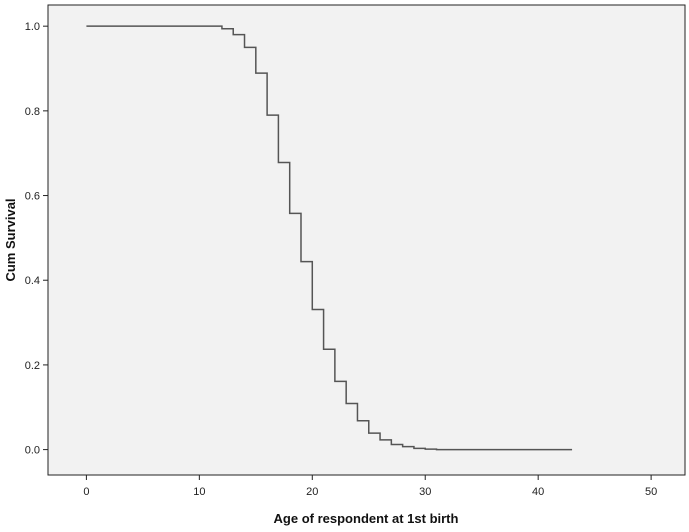 Image resolution: width=689 pixels, height=532 pixels. I want to click on x-tick-label: 0, so click(86, 492).